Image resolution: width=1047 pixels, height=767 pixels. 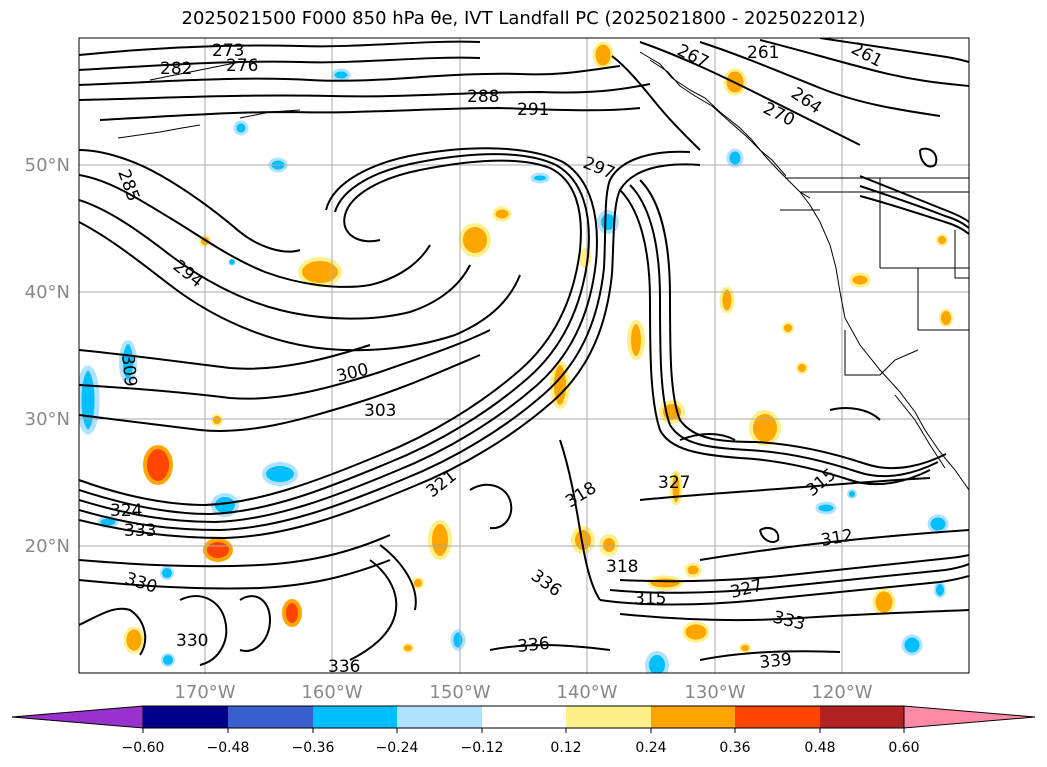 I want to click on lat-label: 40°N, so click(x=47, y=292).